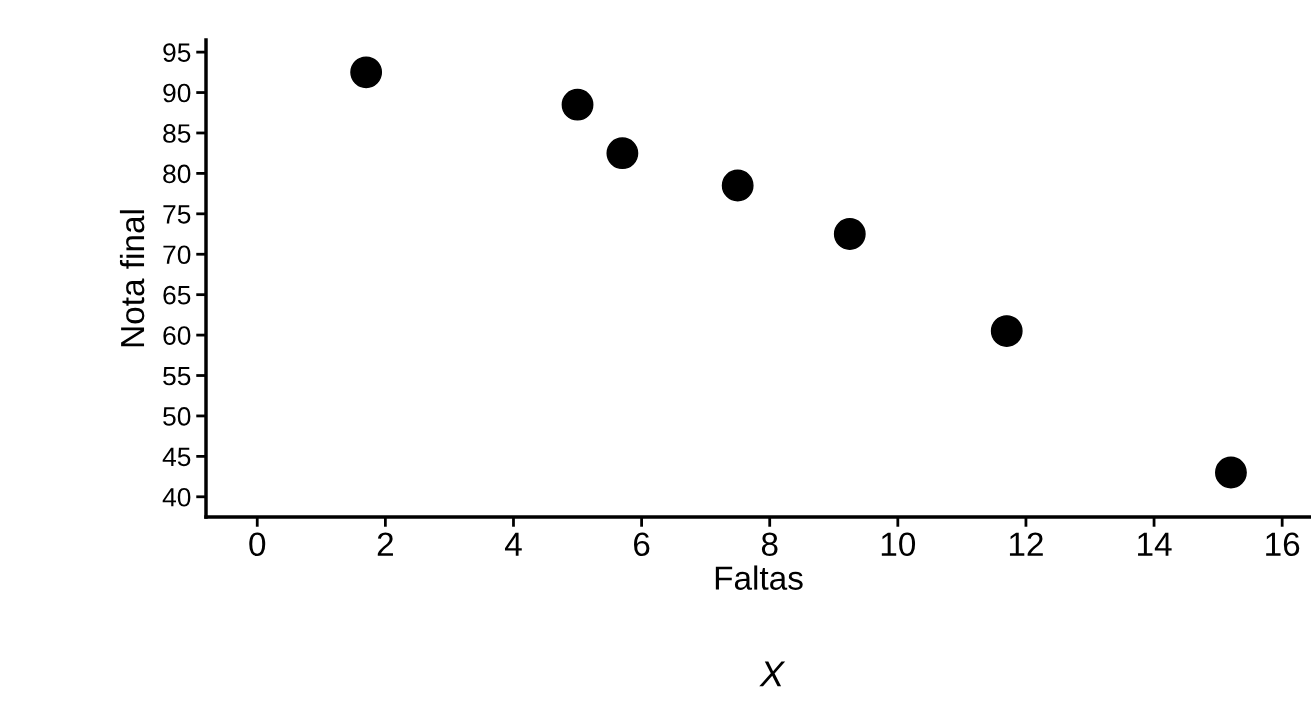  I want to click on y-tick-label: 55, so click(177, 376).